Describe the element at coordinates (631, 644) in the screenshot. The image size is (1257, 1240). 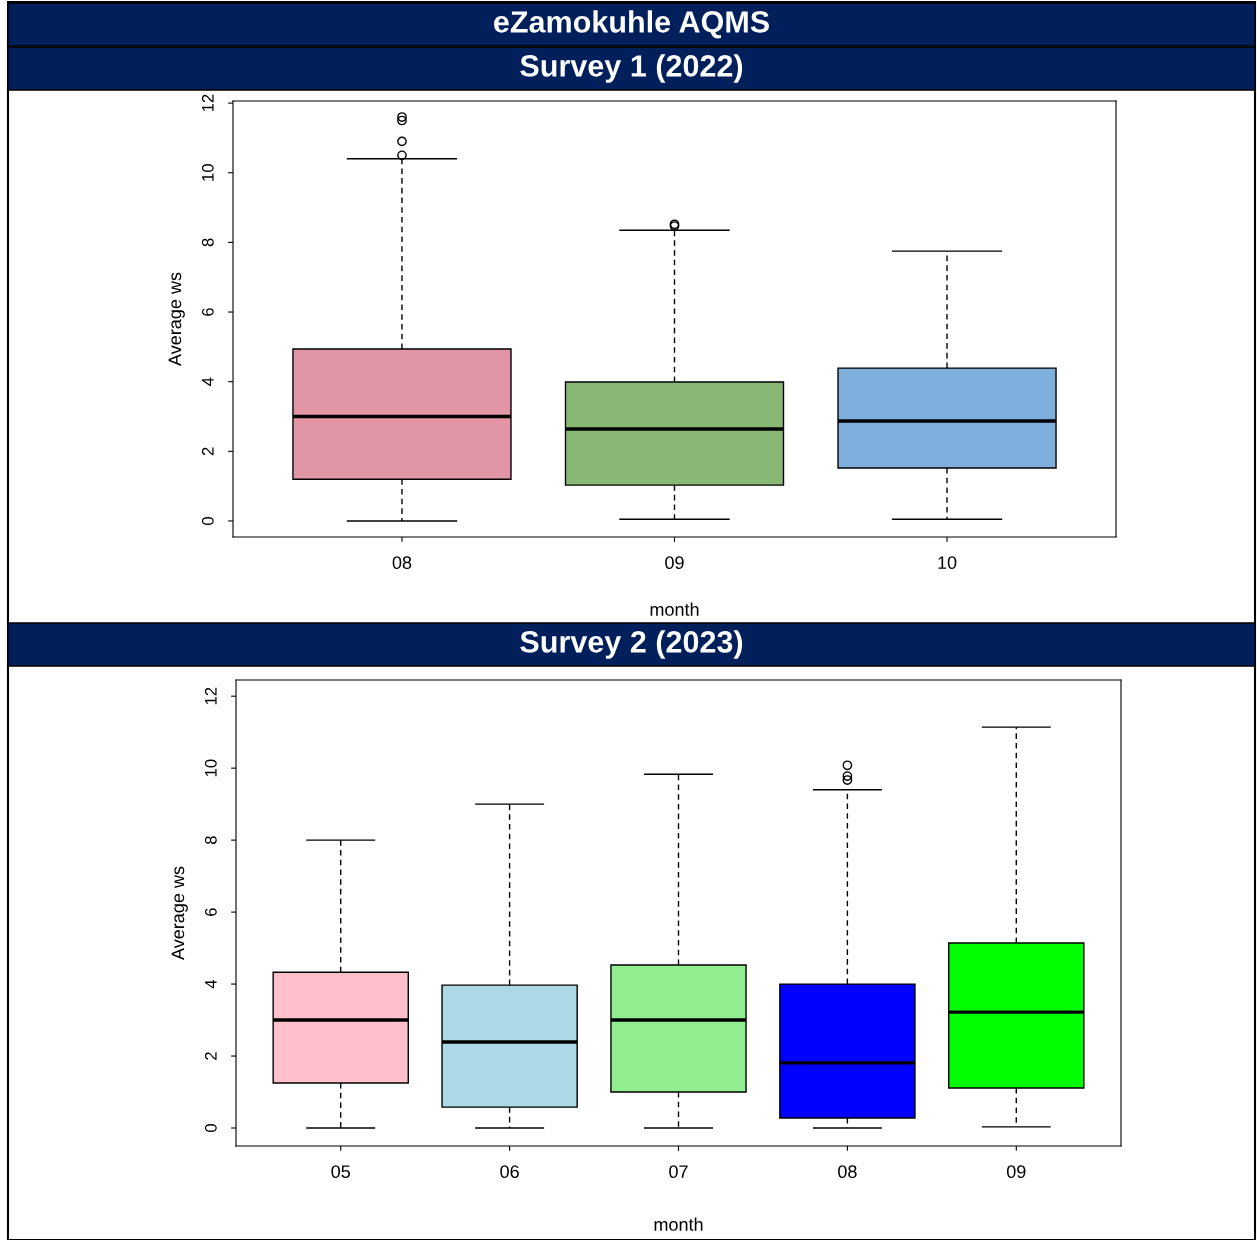
I see `chart-subtitle: Survey 2 (2023)` at that location.